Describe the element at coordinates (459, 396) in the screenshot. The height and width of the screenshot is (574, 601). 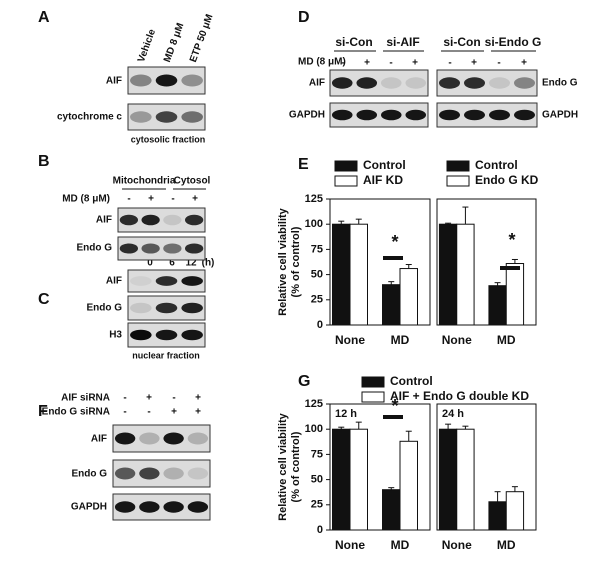
I see `legend-label: AIF + Endo G double KD` at that location.